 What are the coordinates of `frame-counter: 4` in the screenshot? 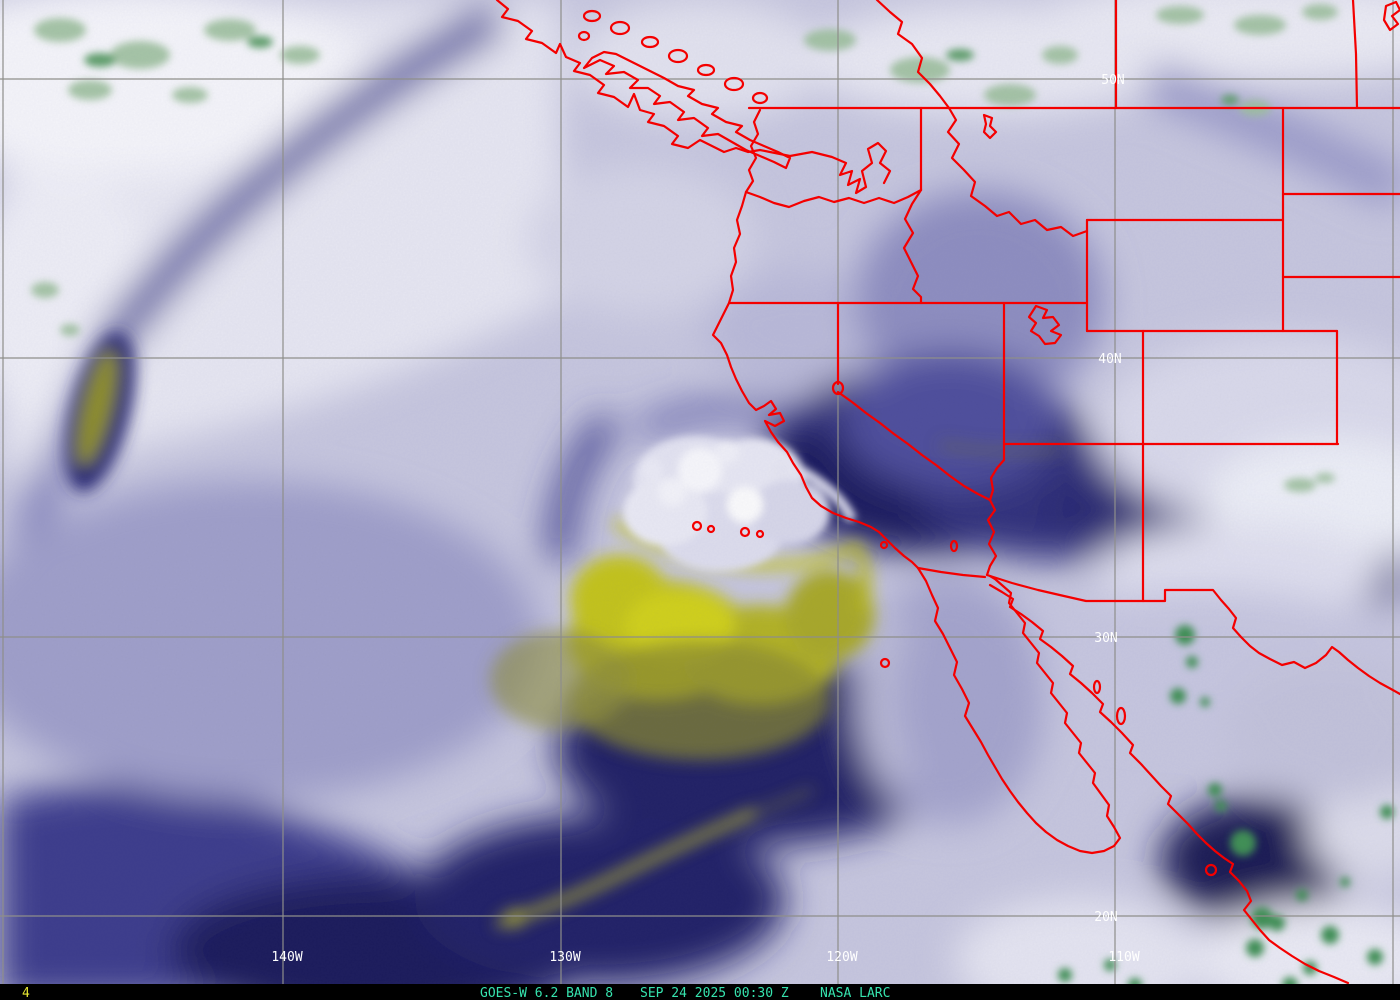 It's located at (26, 993).